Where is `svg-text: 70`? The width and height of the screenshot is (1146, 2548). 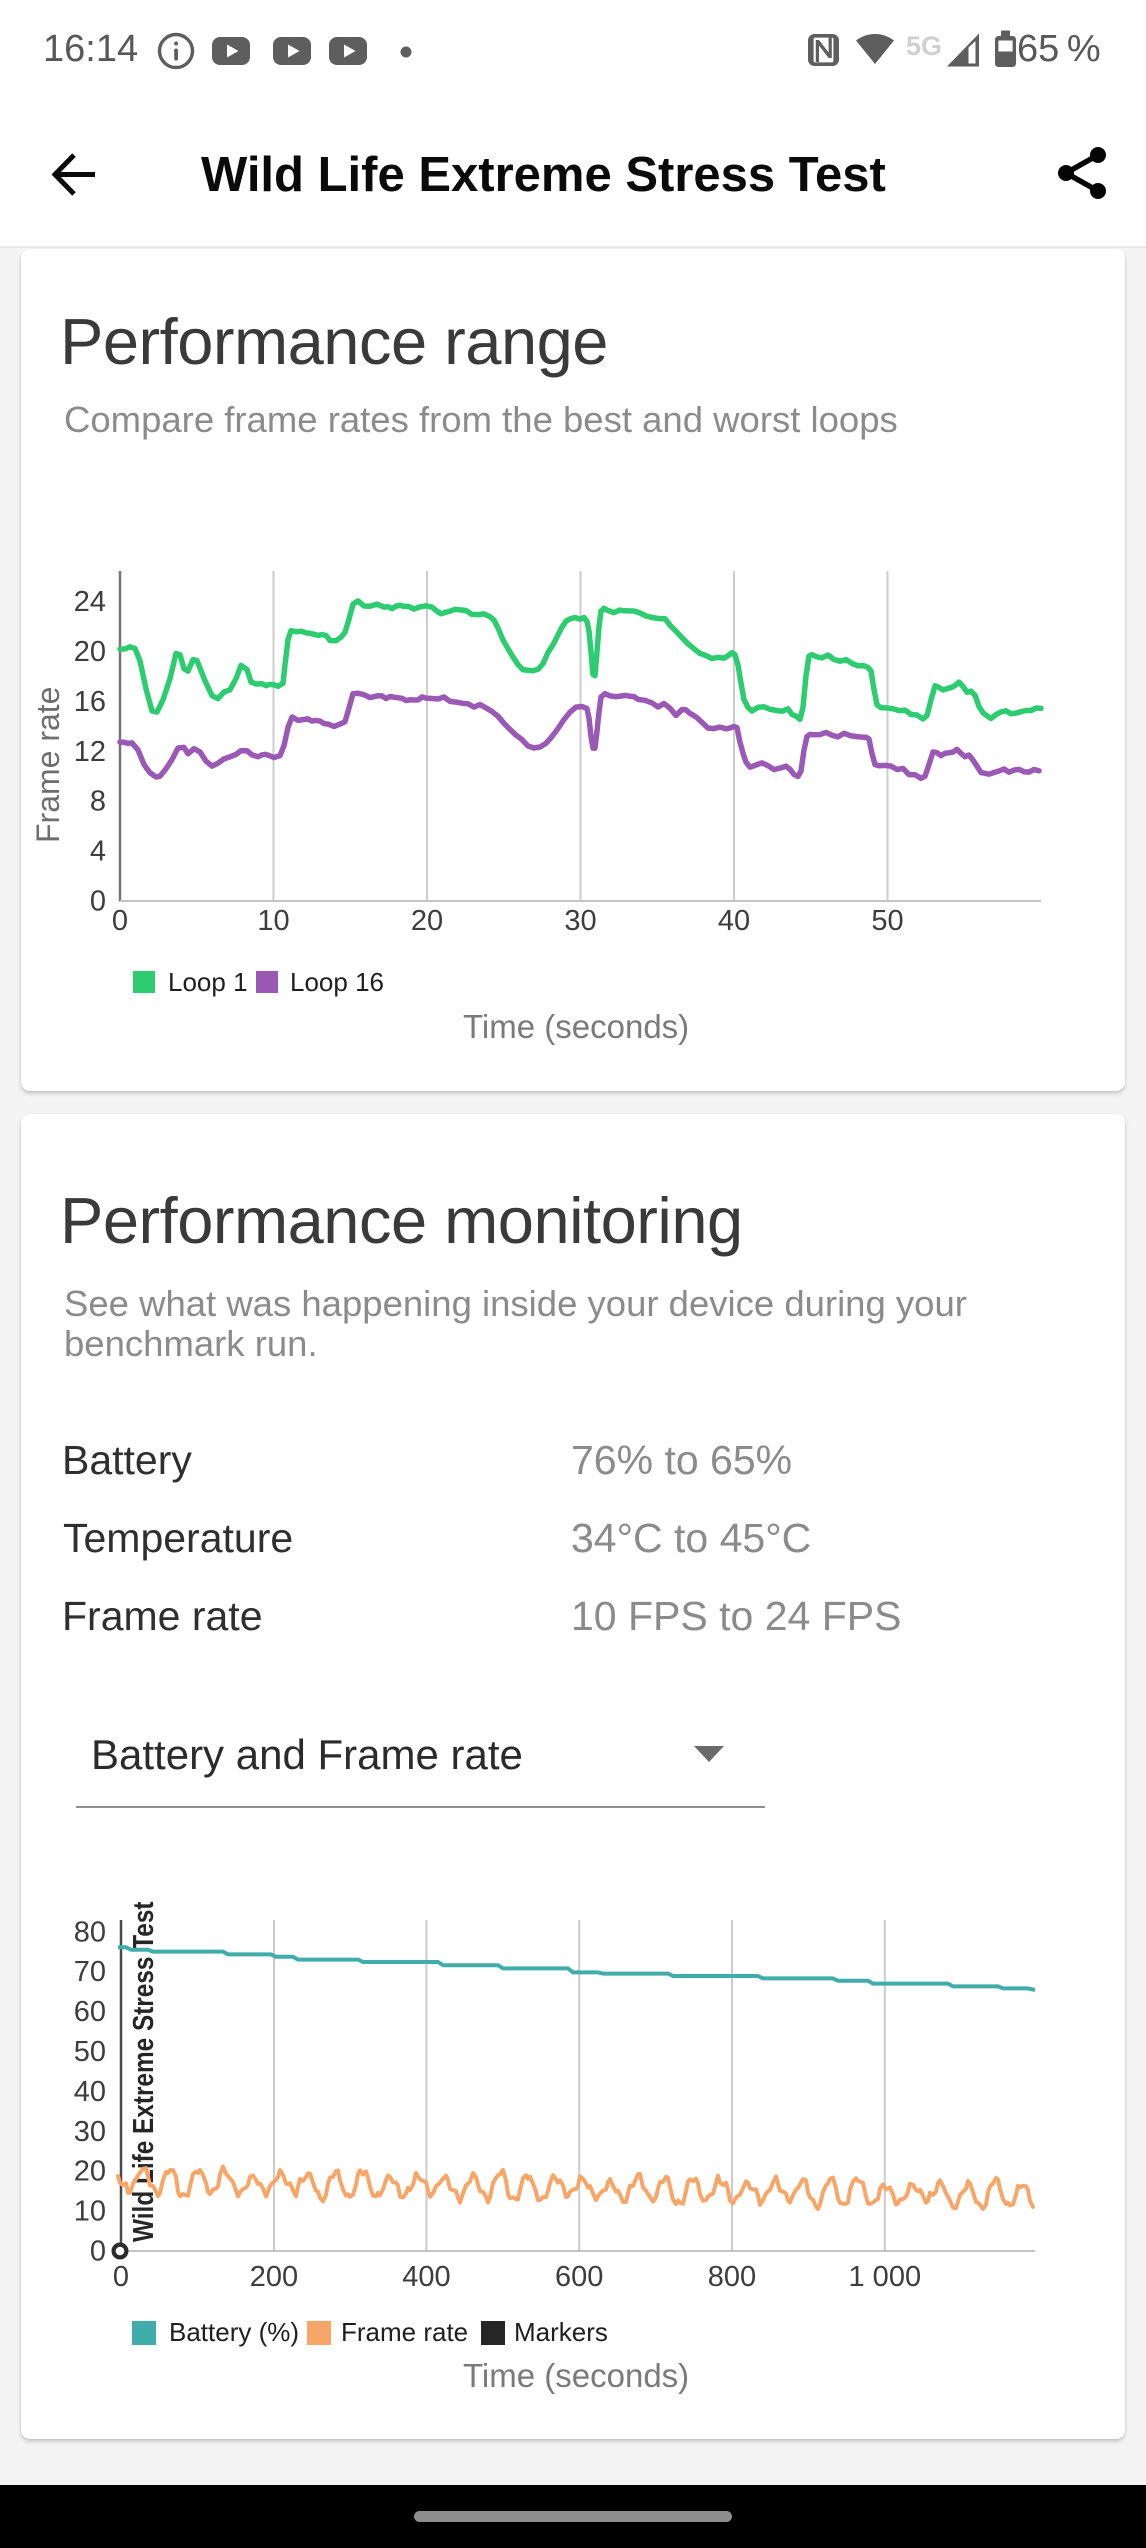 svg-text: 70 is located at coordinates (90, 1972).